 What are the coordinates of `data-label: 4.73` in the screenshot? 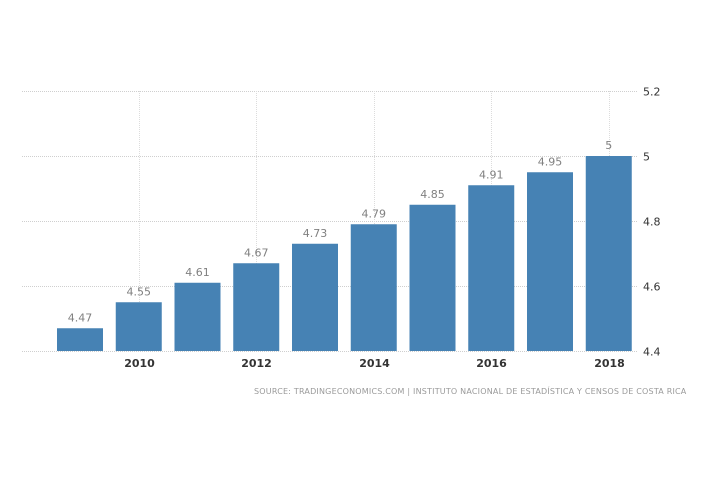 It's located at (315, 233).